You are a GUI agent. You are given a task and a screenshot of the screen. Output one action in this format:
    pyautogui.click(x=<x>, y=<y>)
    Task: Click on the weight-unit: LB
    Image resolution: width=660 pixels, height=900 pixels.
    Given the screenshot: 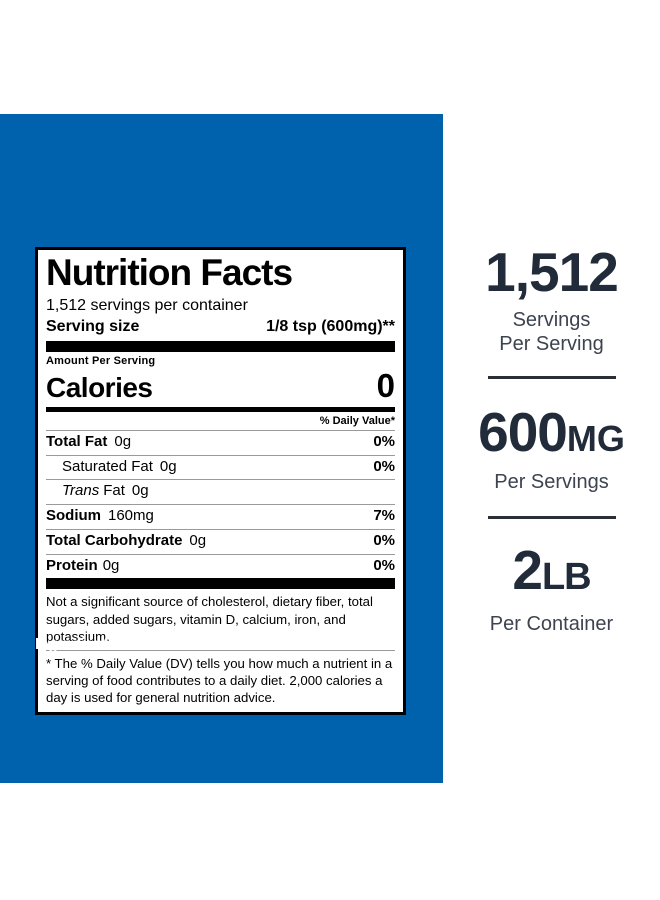 What is the action you would take?
    pyautogui.click(x=566, y=577)
    